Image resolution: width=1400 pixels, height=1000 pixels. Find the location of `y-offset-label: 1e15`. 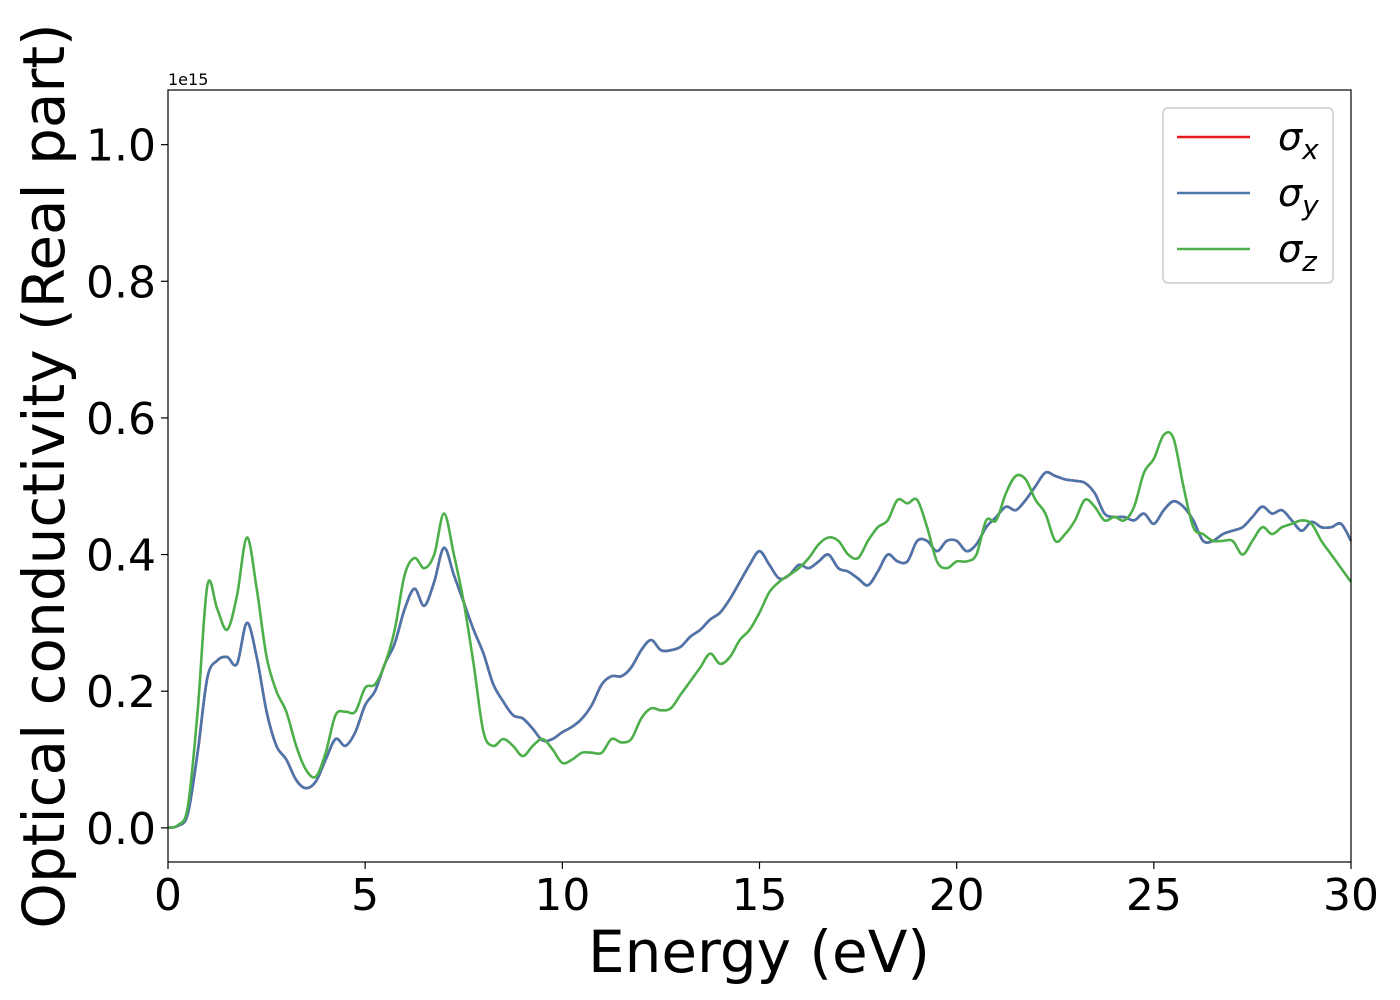

y-offset-label: 1e15 is located at coordinates (188, 79).